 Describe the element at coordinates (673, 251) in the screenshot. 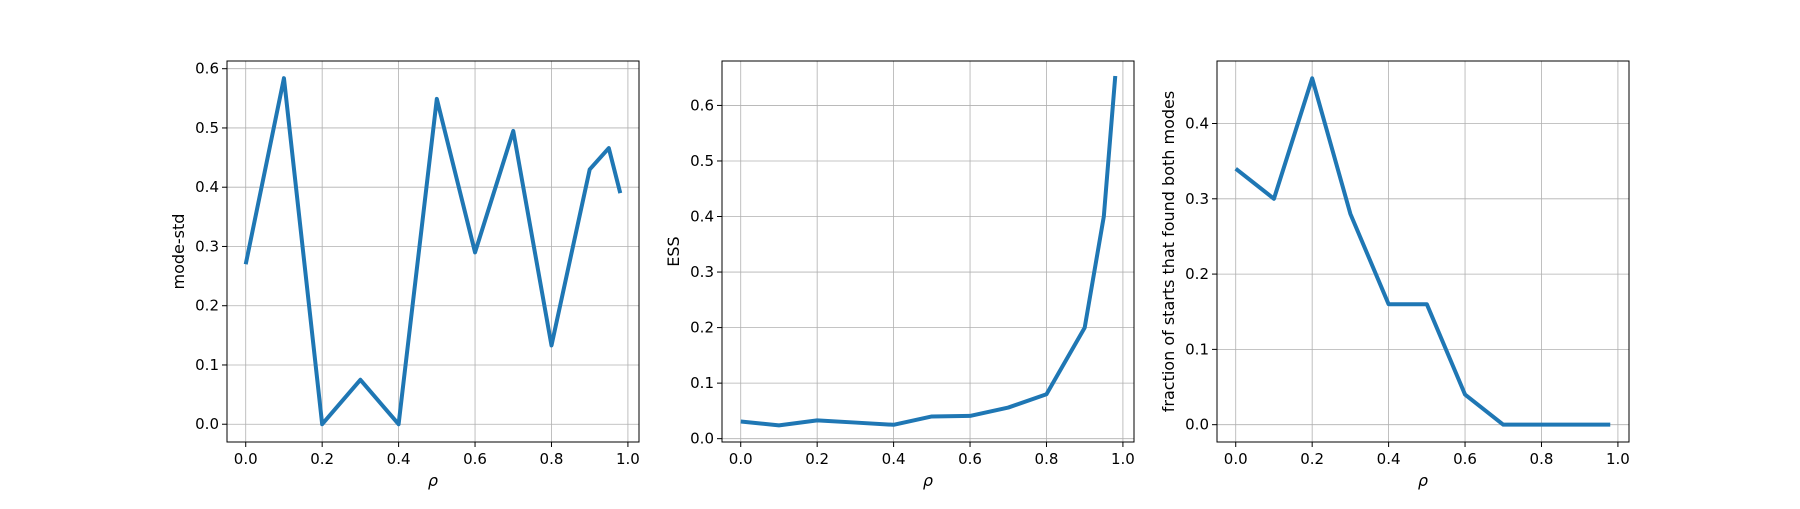

I see `y-axis-label: ESS` at that location.